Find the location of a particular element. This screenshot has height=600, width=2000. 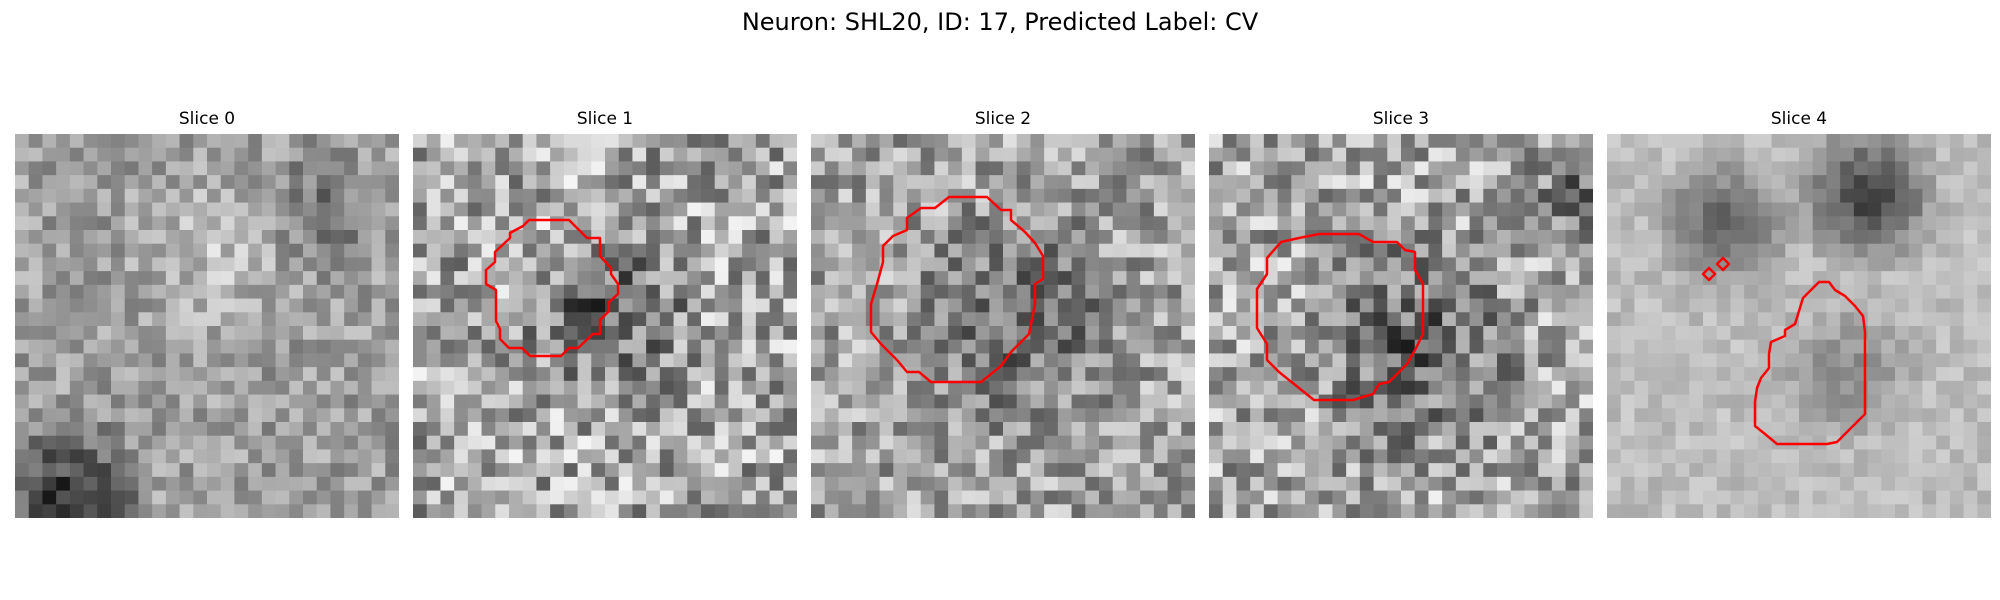

slice-title: Slice 3 is located at coordinates (1401, 119).